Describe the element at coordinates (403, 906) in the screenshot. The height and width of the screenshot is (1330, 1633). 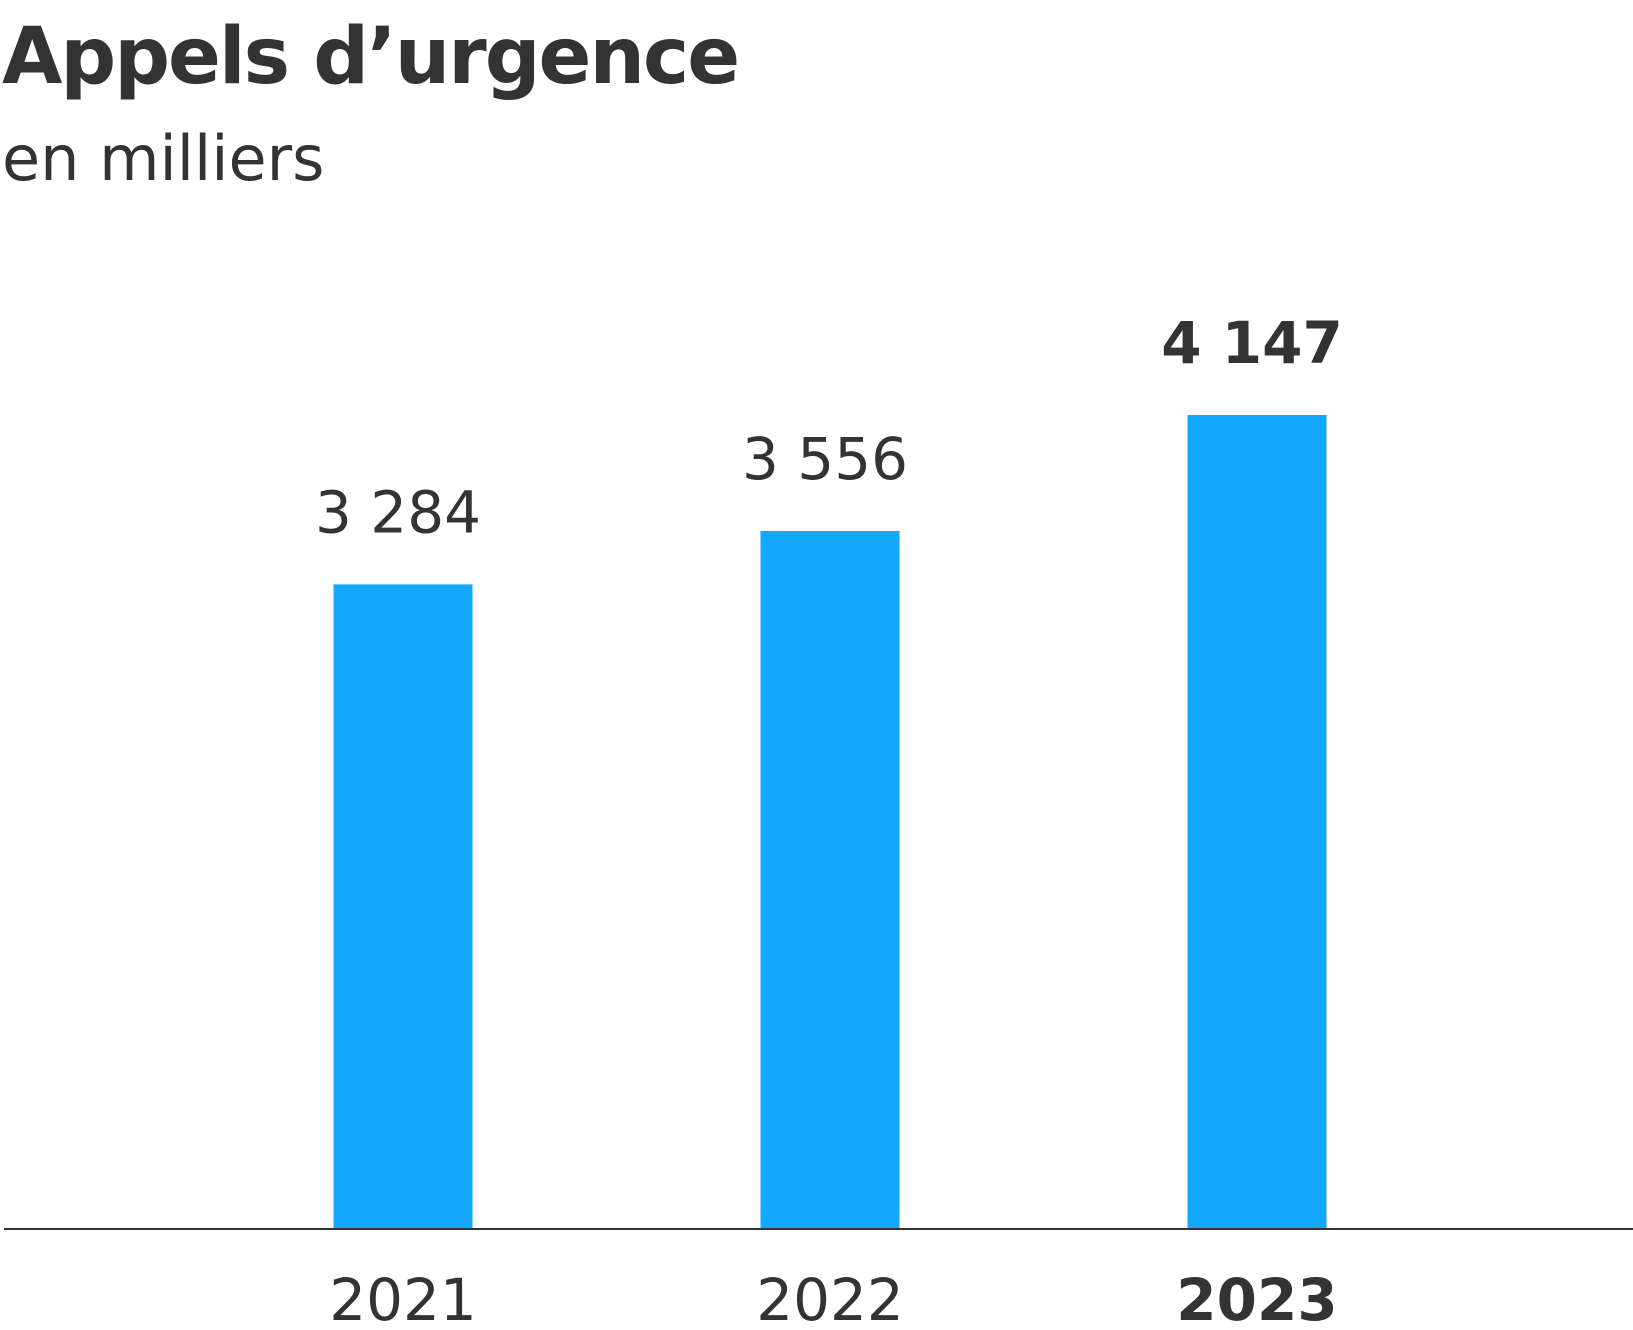
I see `bar-2021` at that location.